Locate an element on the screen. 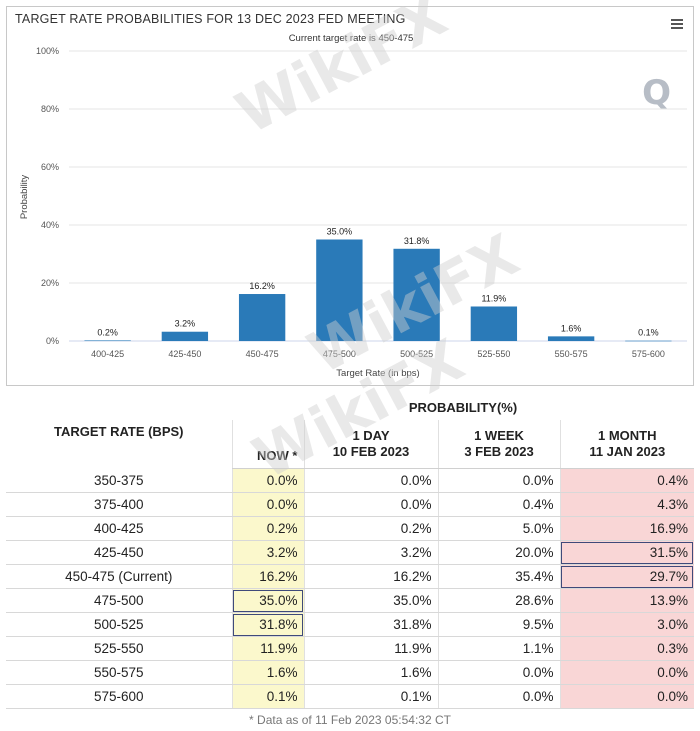  month-cell: 0.4% is located at coordinates (627, 481).